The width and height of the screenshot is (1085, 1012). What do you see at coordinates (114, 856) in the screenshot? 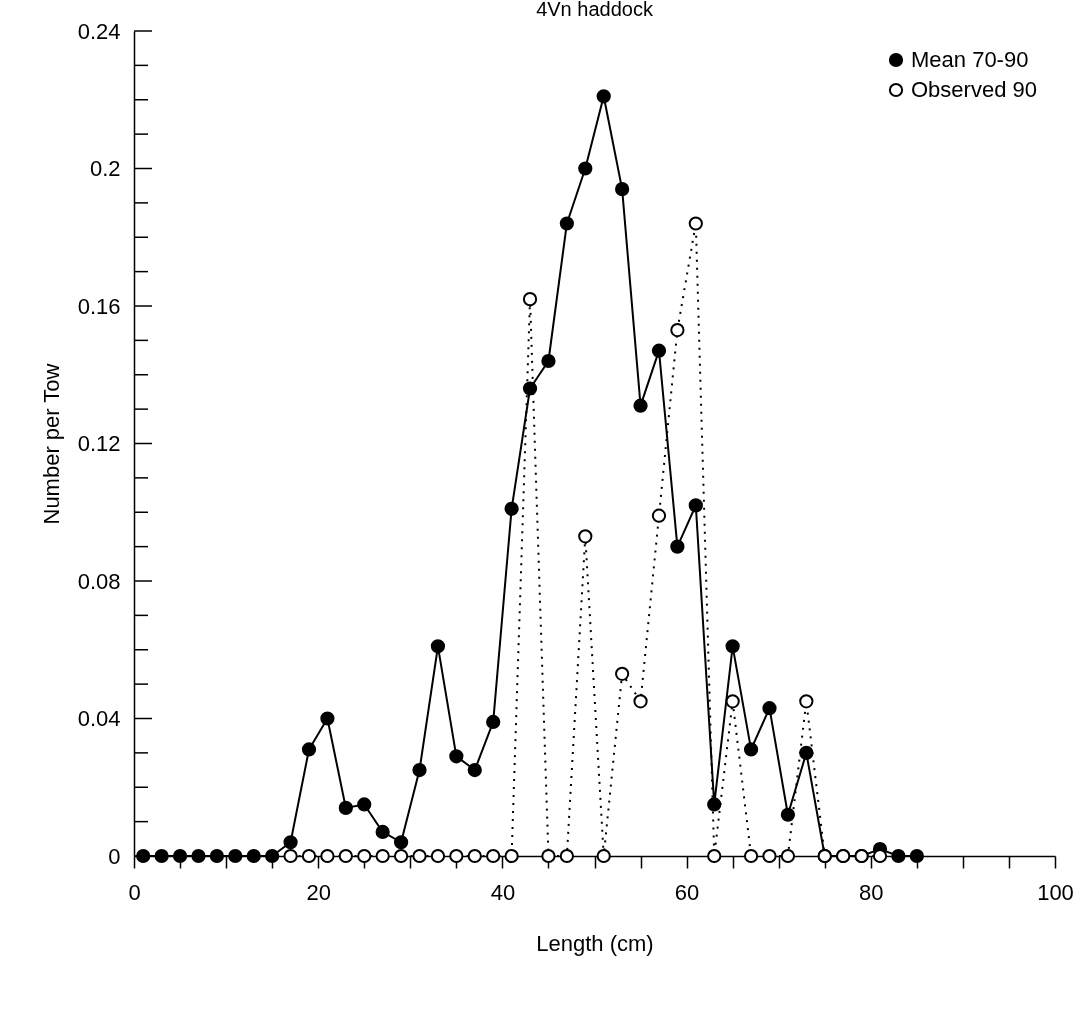
I see `y-tick-label: 0` at bounding box center [114, 856].